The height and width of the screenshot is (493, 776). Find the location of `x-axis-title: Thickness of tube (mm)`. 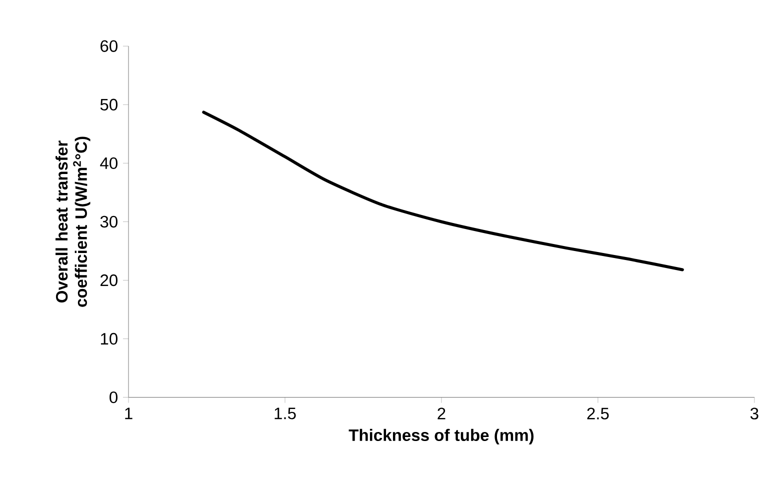

x-axis-title: Thickness of tube (mm) is located at coordinates (441, 436).